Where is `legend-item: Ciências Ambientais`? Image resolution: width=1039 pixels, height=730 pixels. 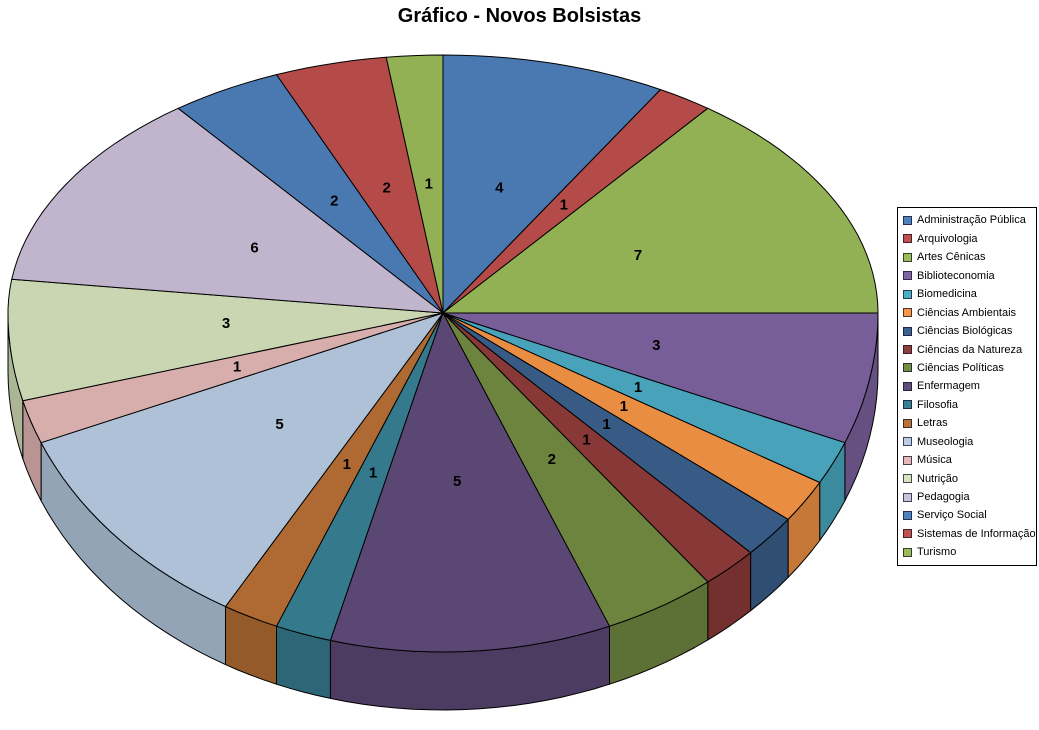
legend-item: Ciências Ambientais is located at coordinates (969, 313).